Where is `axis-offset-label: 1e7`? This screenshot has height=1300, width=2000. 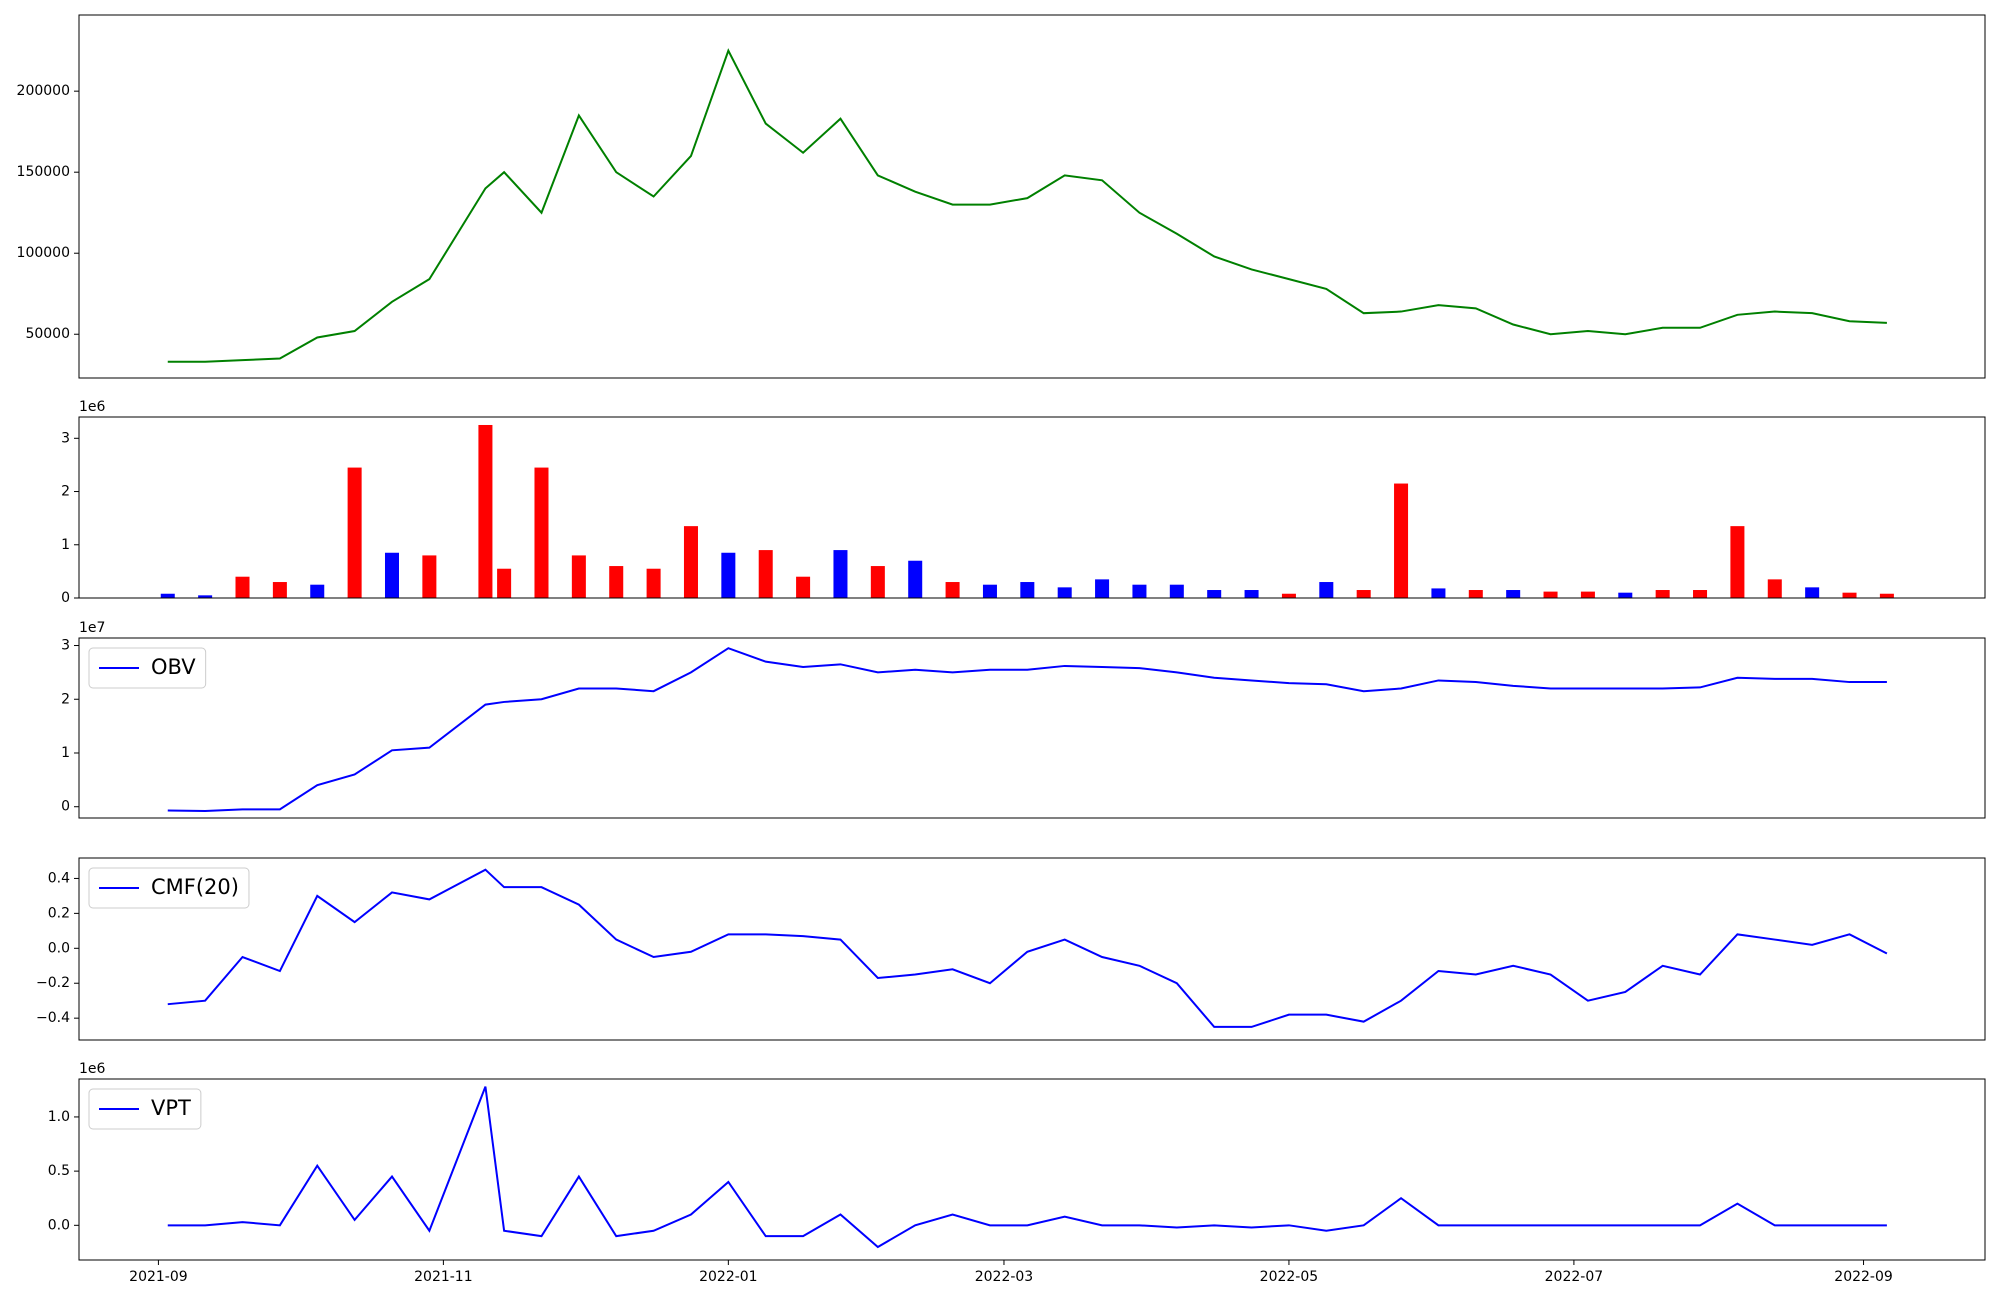
axis-offset-label: 1e7 is located at coordinates (92, 628).